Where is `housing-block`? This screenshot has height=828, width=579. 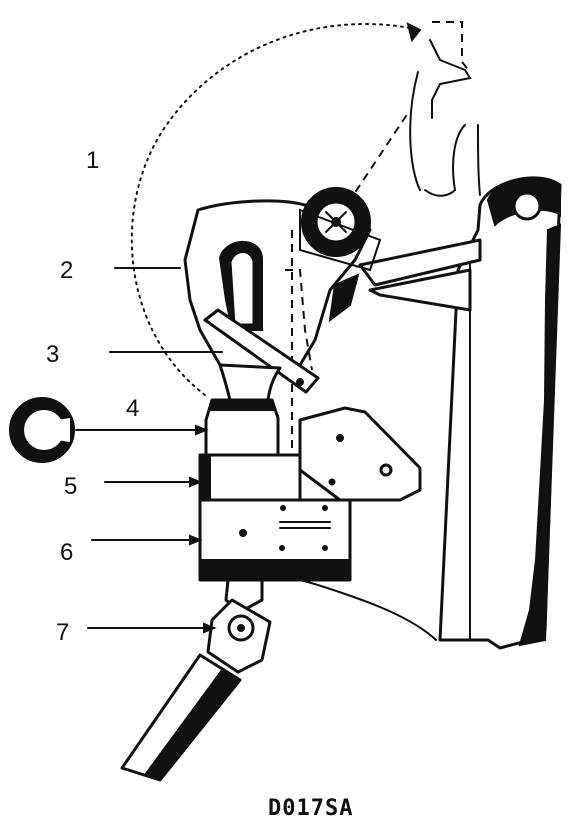
housing-block is located at coordinates (275, 540).